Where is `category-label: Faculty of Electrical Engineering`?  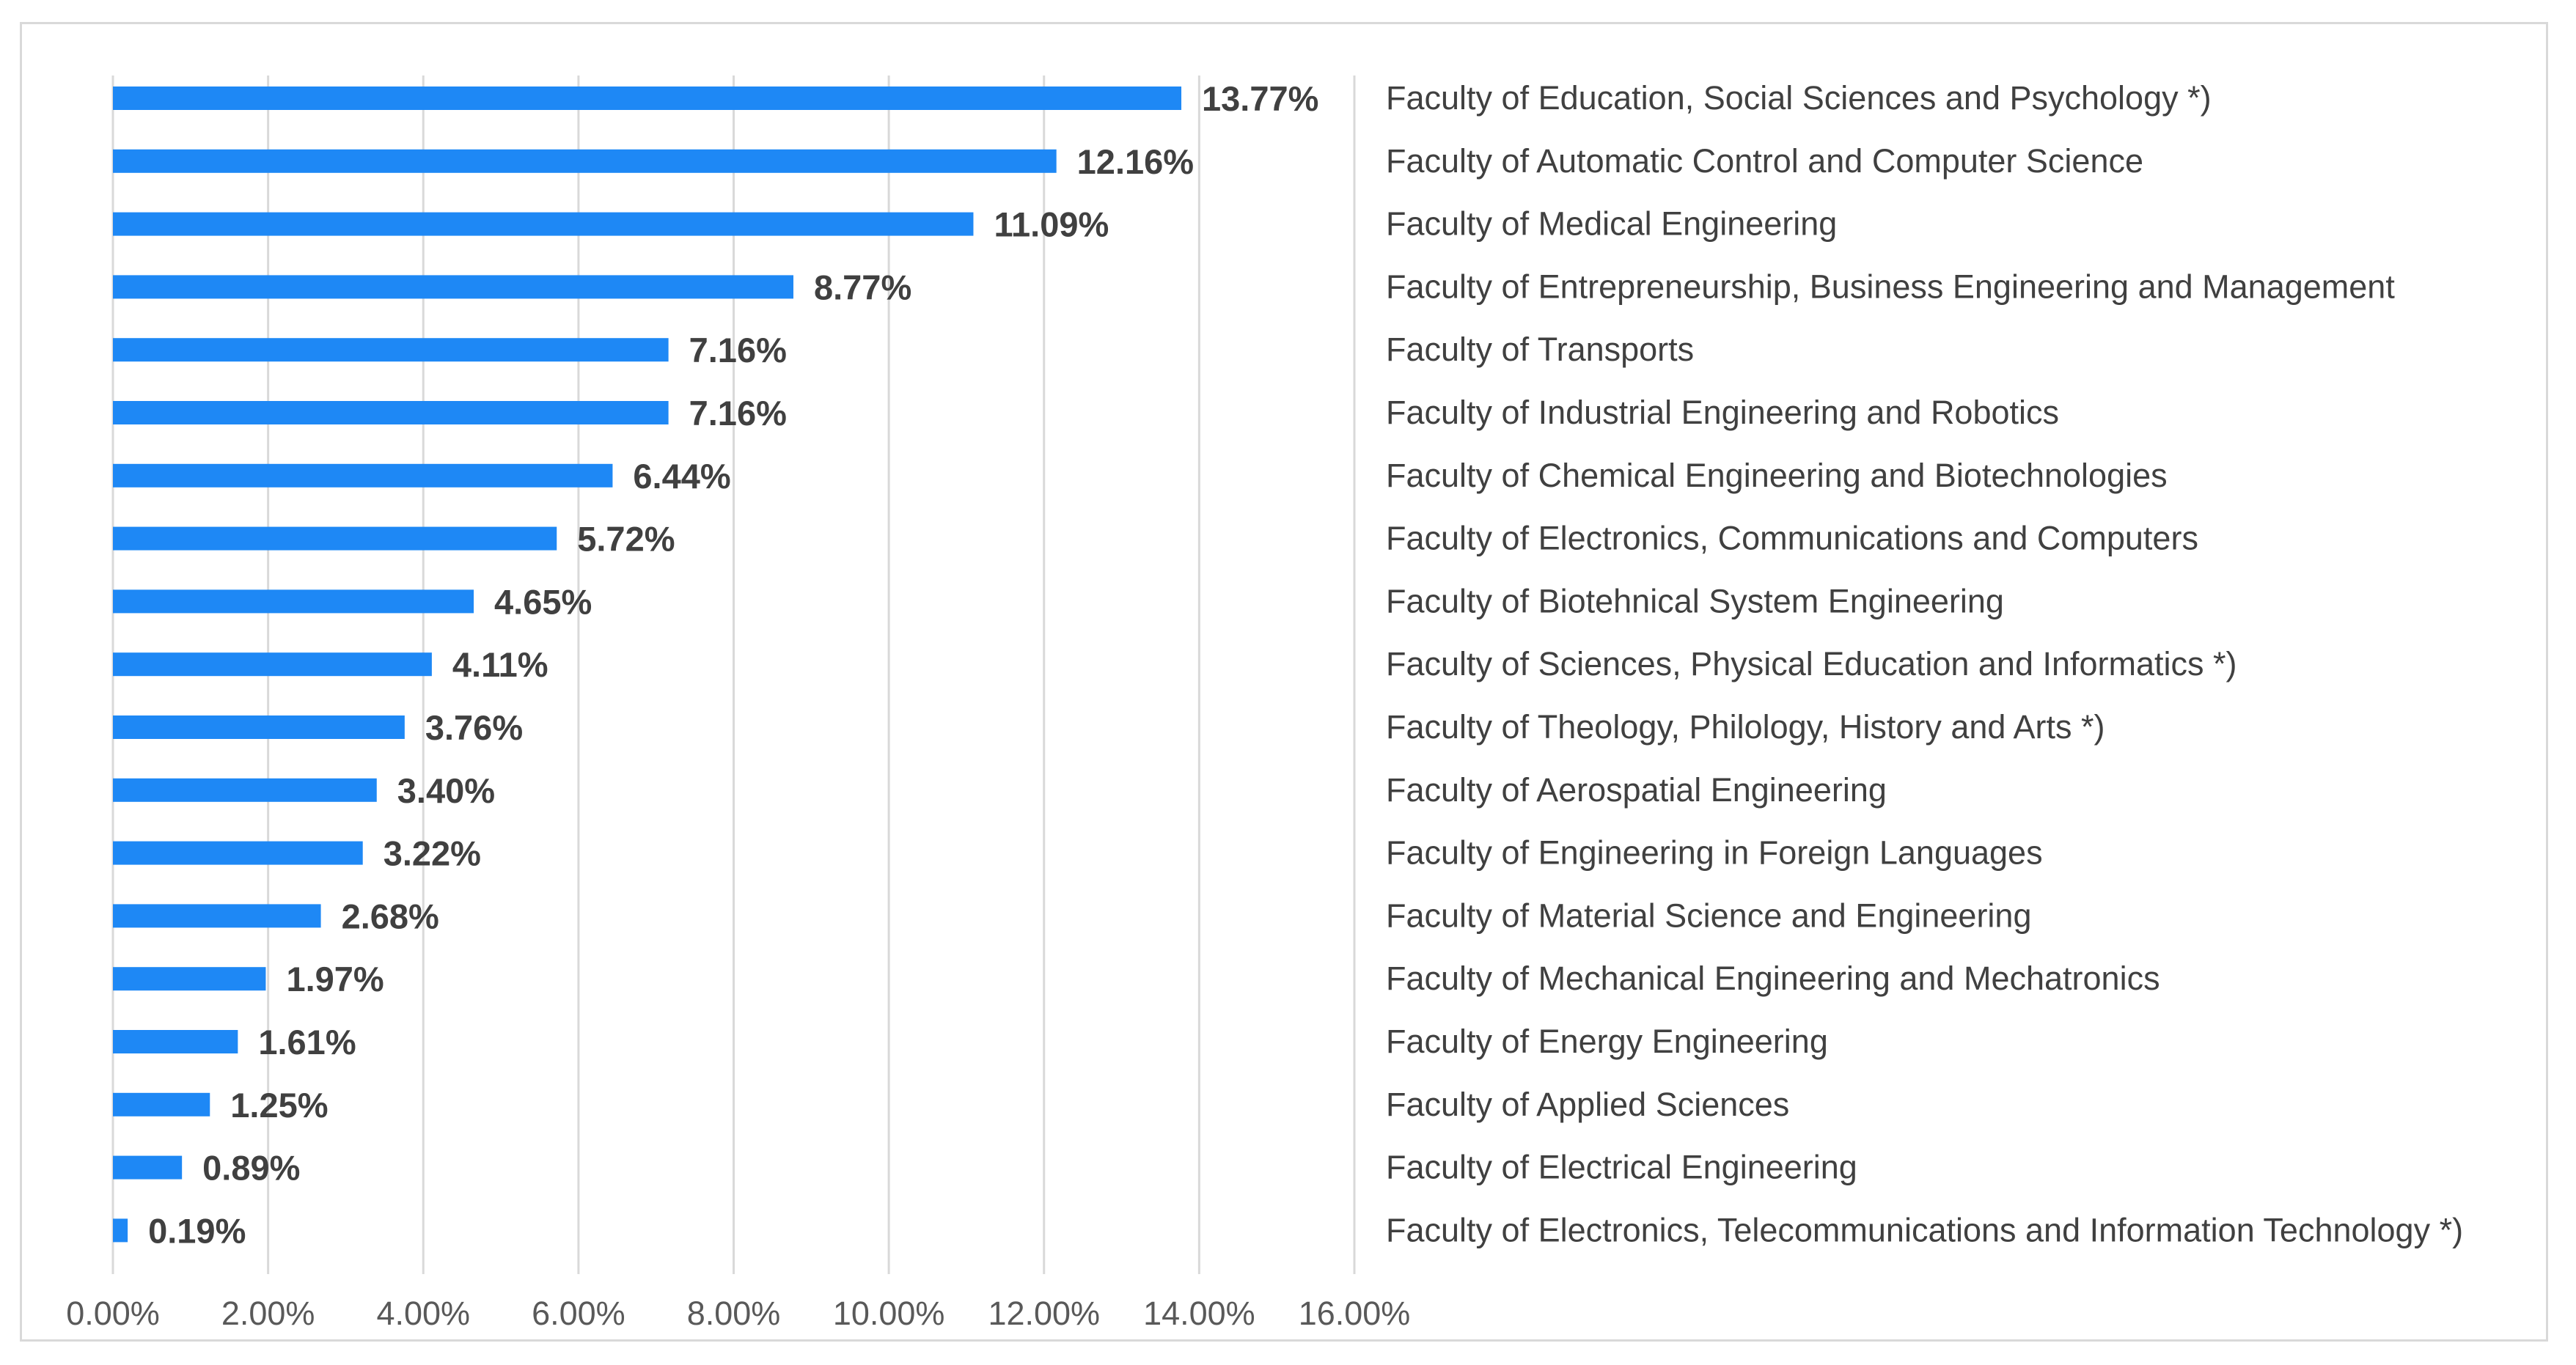 category-label: Faculty of Electrical Engineering is located at coordinates (1622, 1167).